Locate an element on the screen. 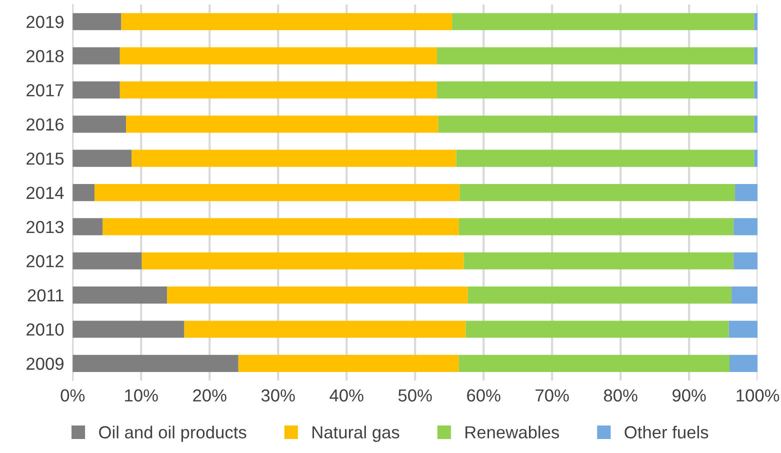 This screenshot has height=453, width=781. x-tick-label: 10% is located at coordinates (141, 395).